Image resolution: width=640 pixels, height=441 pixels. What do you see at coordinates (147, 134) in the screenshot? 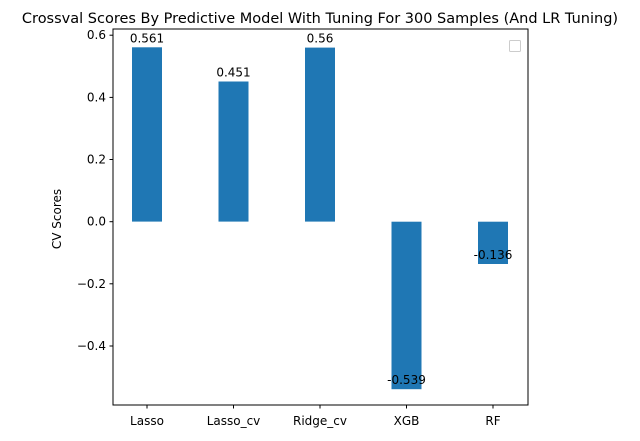
I see `bar-lasso` at bounding box center [147, 134].